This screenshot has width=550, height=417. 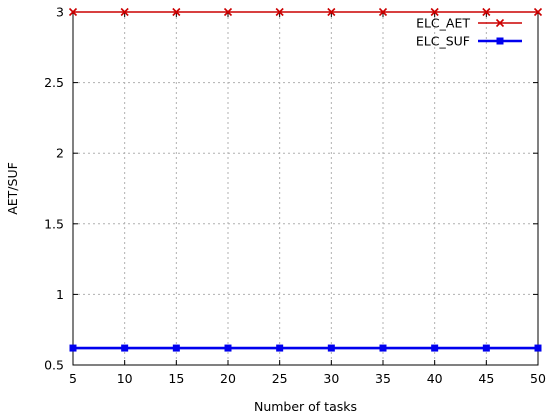 I want to click on legend-label: ELC_SUF, so click(x=443, y=41).